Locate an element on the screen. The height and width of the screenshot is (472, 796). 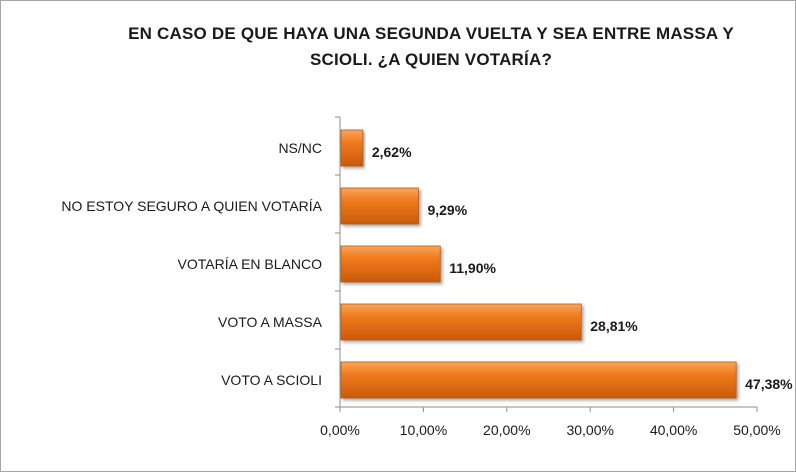
x-tick-label: 20,00% is located at coordinates (506, 430).